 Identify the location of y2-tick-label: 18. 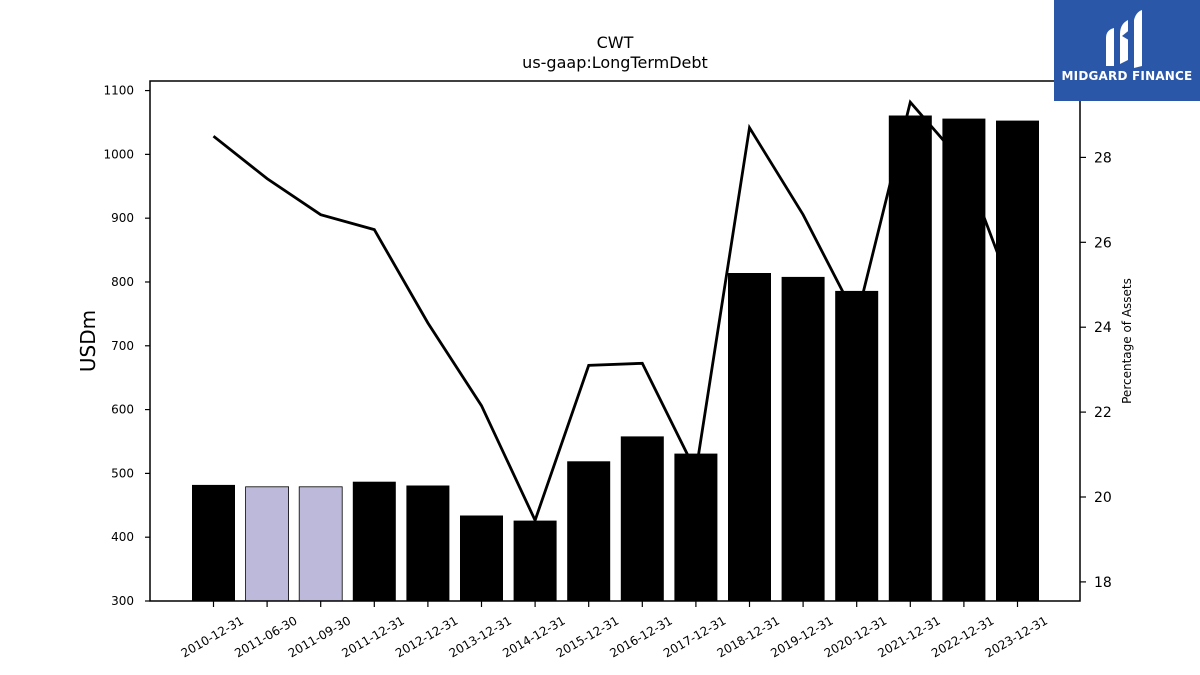
(1103, 583).